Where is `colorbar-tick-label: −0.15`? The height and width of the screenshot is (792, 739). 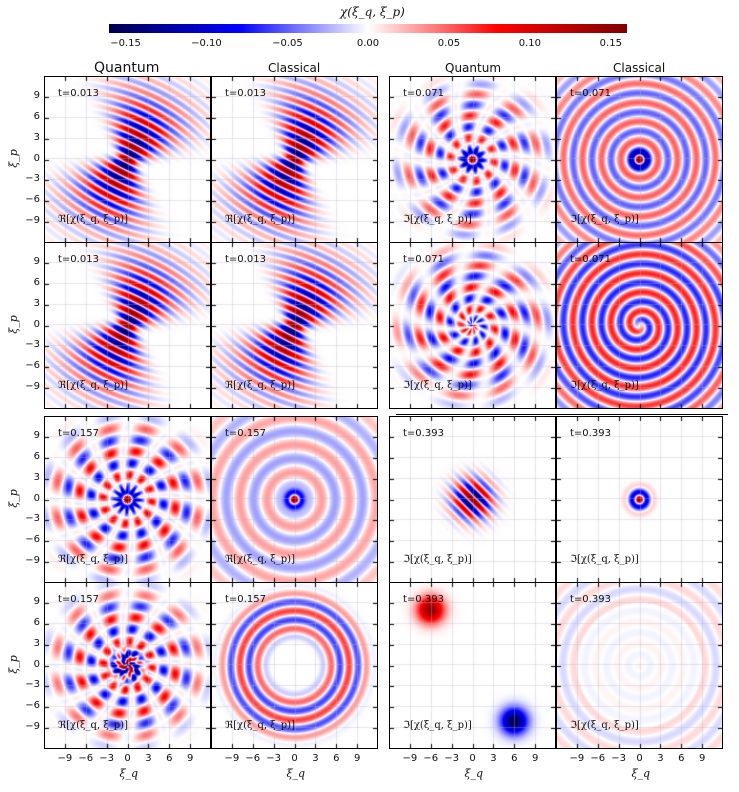
colorbar-tick-label: −0.15 is located at coordinates (125, 43).